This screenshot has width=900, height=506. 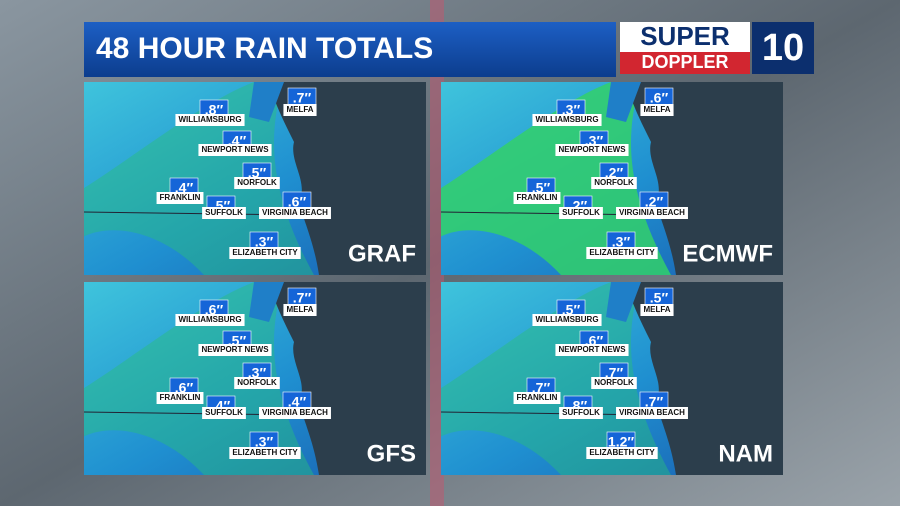 I want to click on title: 48 HOUR RAIN TOTALS, so click(x=264, y=48).